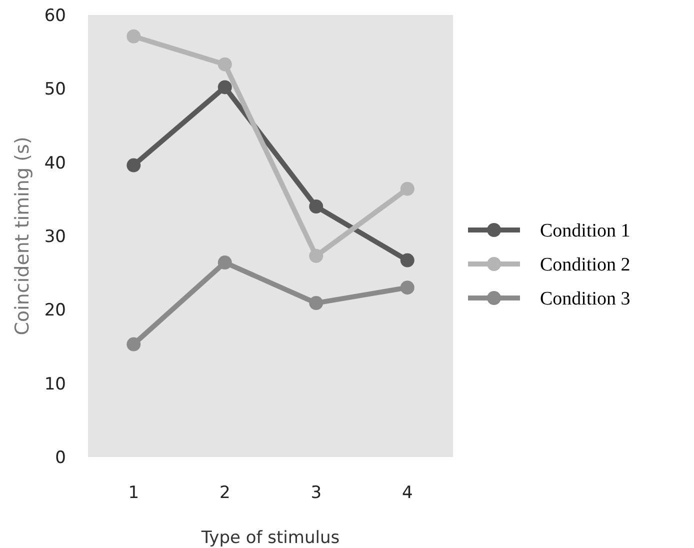  Describe the element at coordinates (224, 492) in the screenshot. I see `x-tick-label: 2` at that location.